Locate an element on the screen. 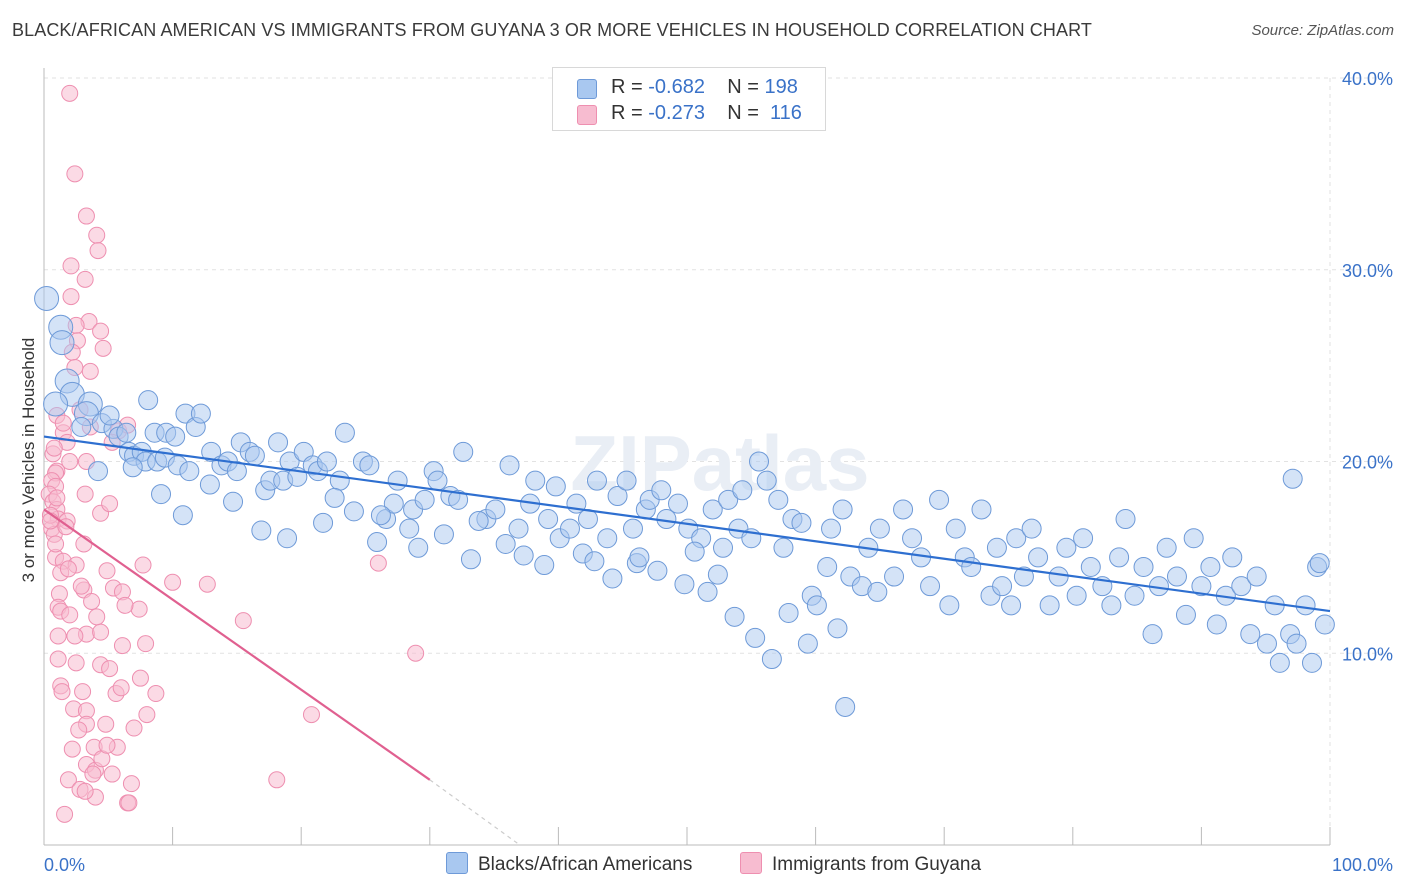 Image resolution: width=1406 pixels, height=892 pixels. legend-swatch-blue is located at coordinates (587, 89).